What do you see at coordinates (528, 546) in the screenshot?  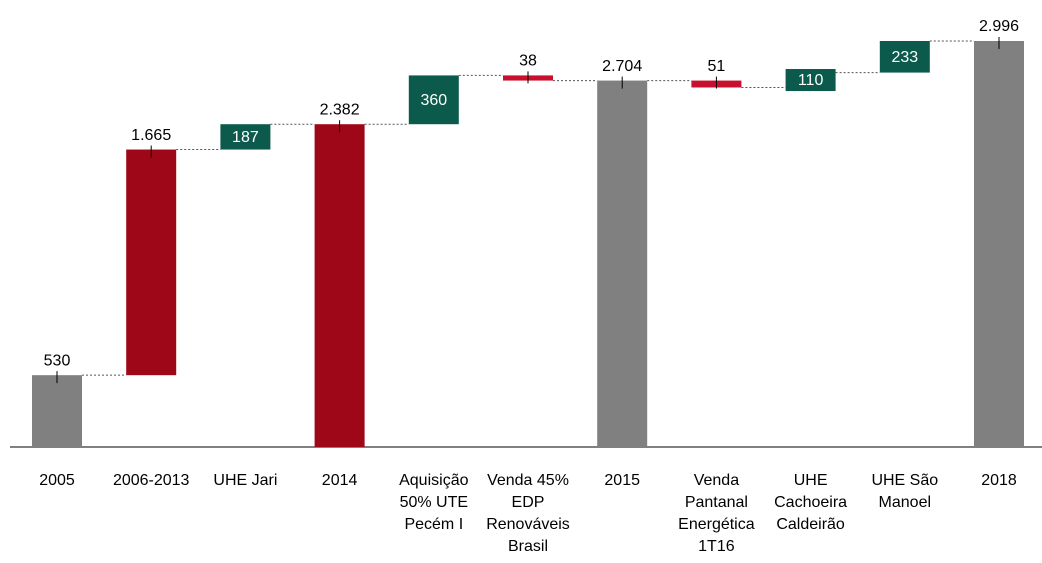 I see `x-tick-label: Brasil` at bounding box center [528, 546].